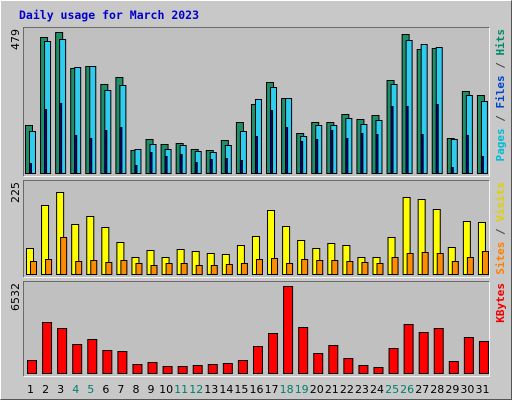 Image resolution: width=512 pixels, height=400 pixels. What do you see at coordinates (500, 144) in the screenshot?
I see `legend-entry: Pages` at bounding box center [500, 144].